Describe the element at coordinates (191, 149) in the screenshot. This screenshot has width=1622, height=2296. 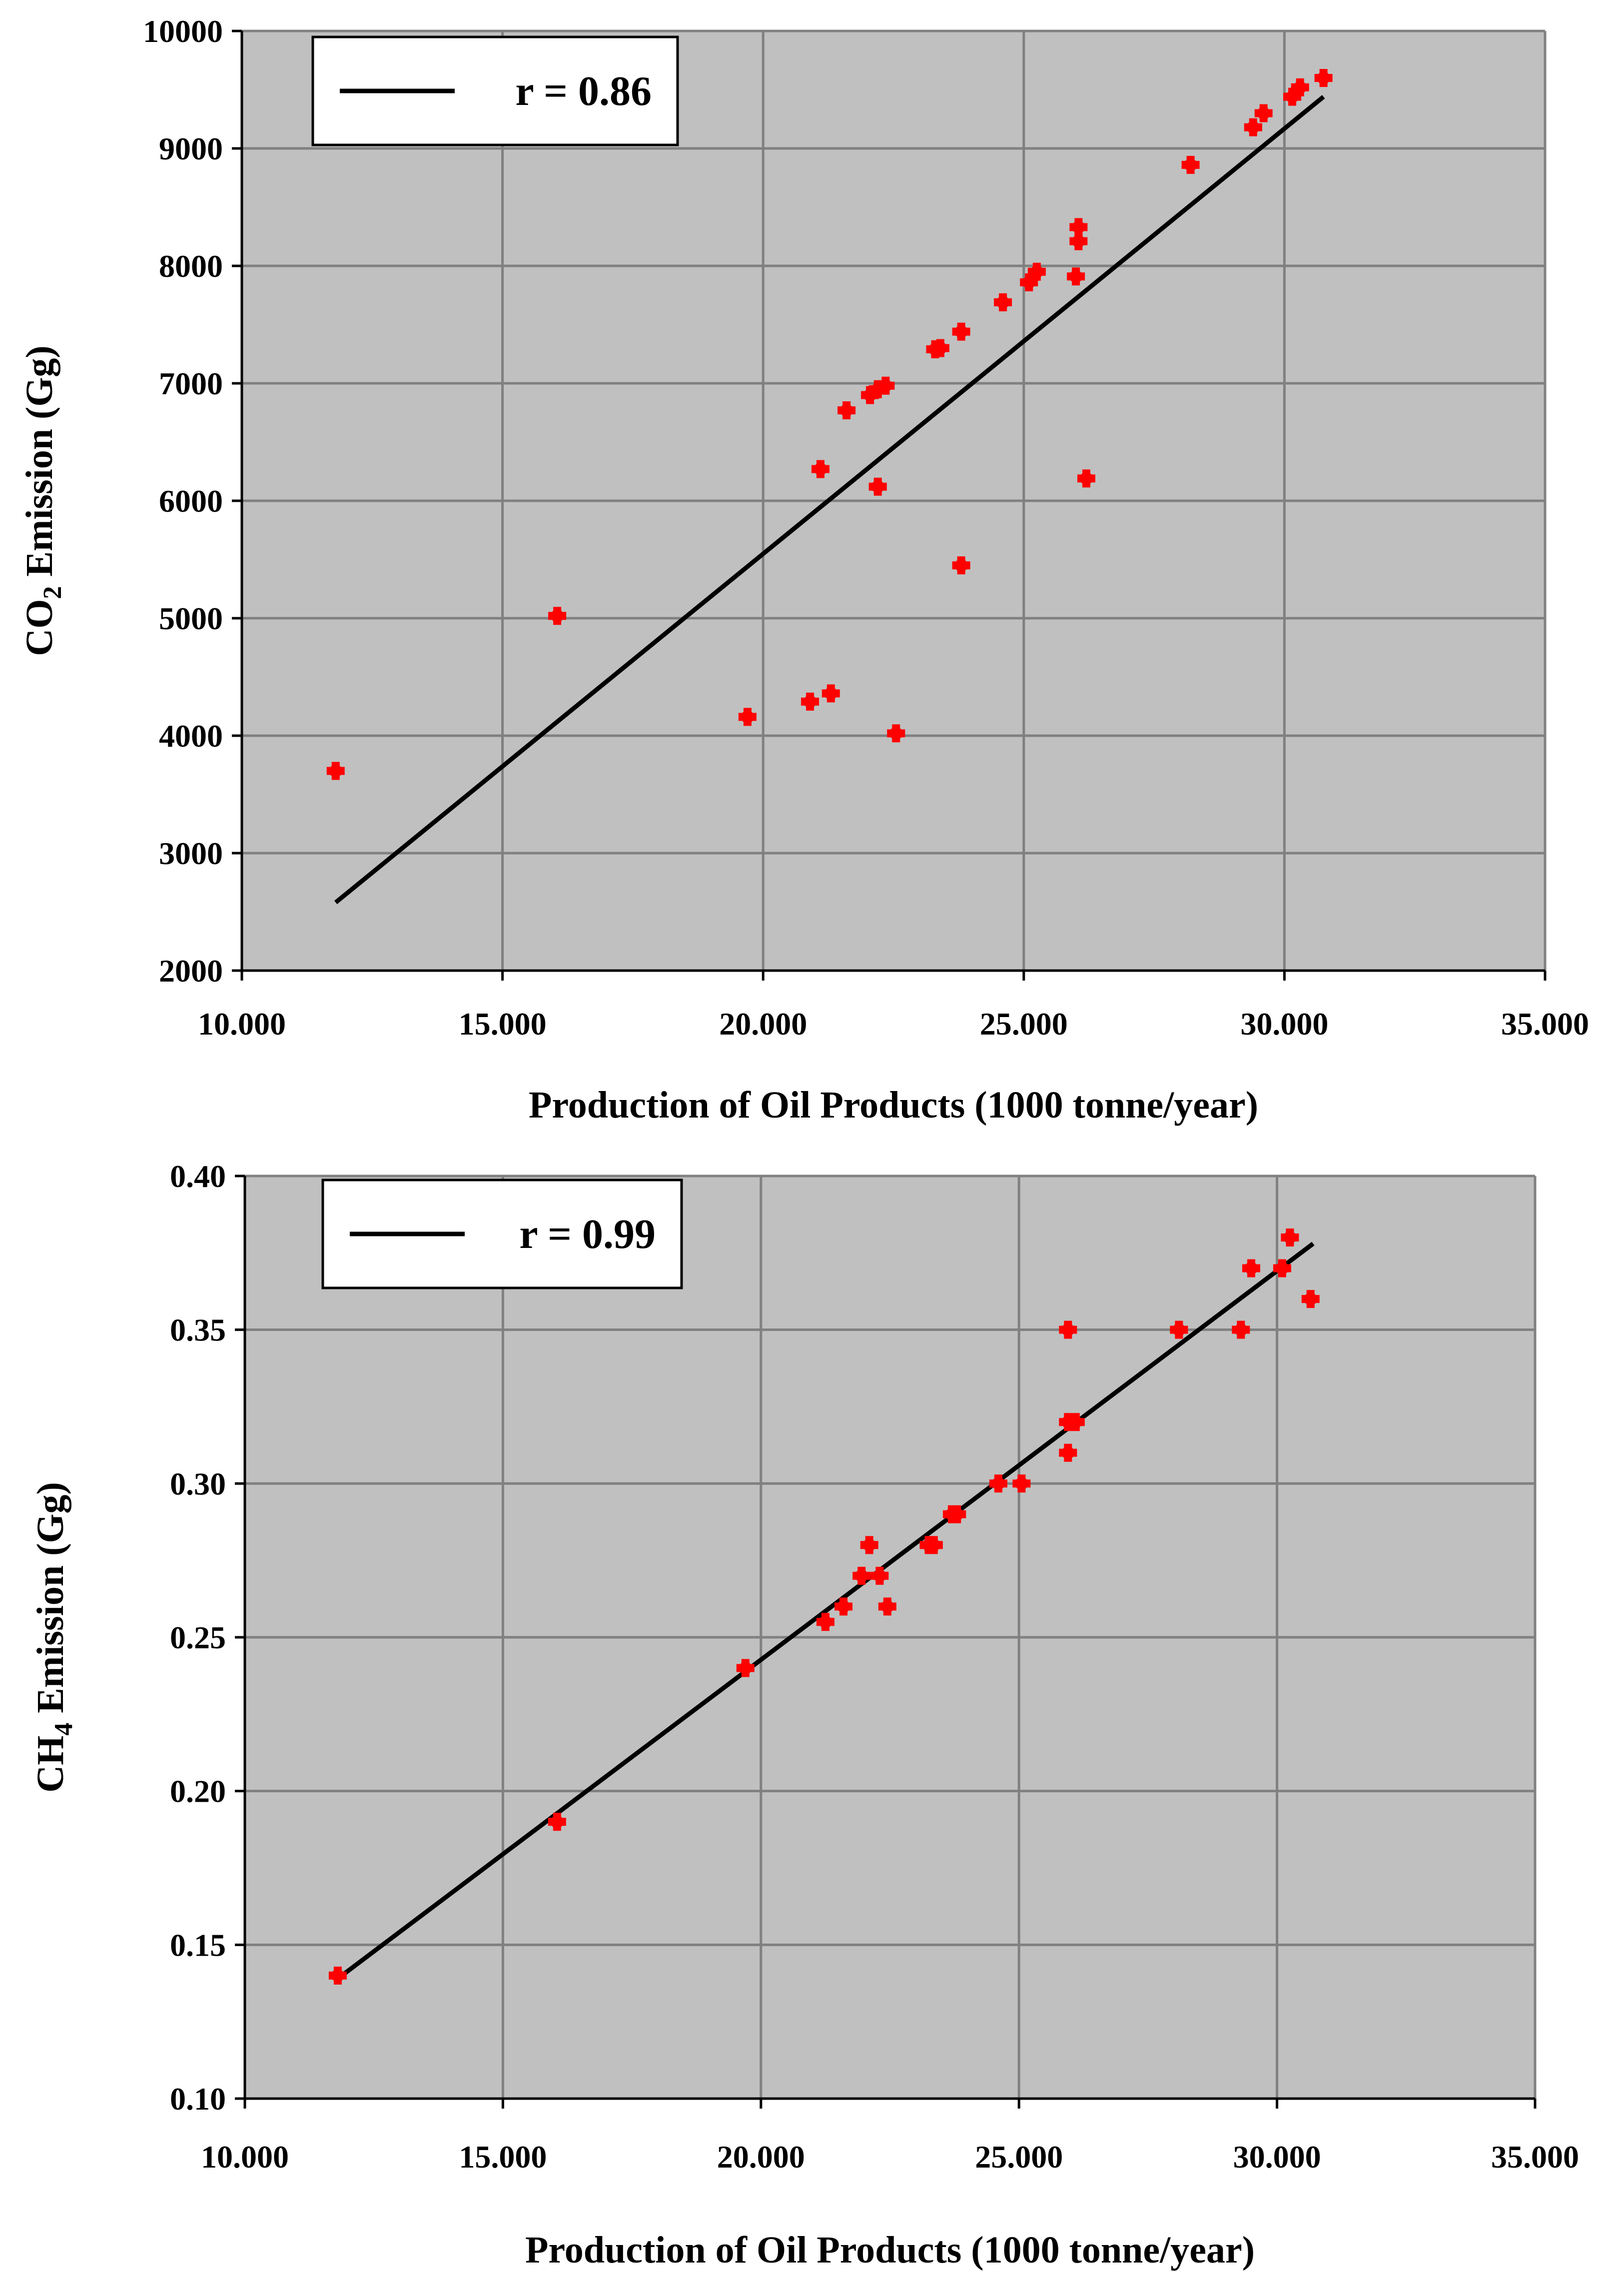
I see `y-tick-label: 9000` at that location.